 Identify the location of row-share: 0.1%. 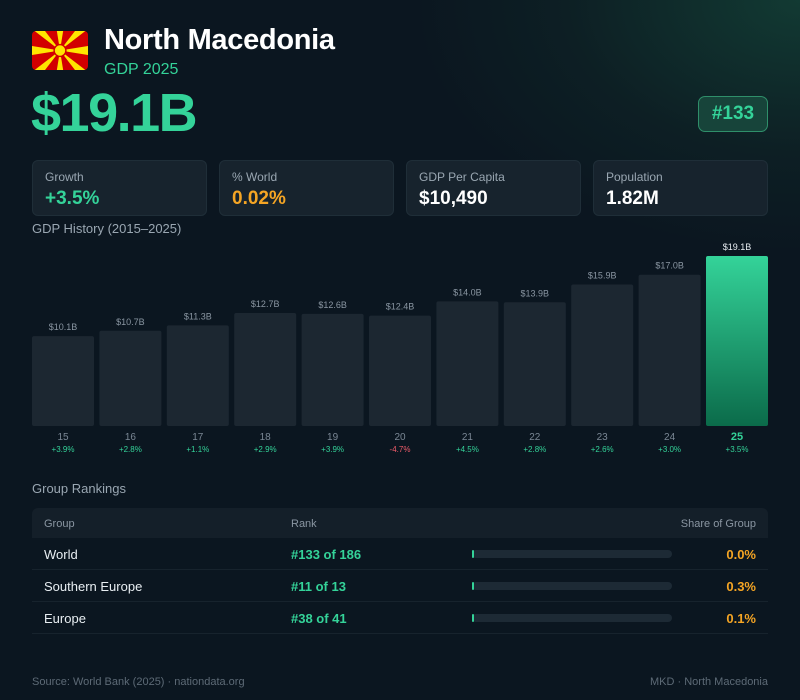
(741, 618).